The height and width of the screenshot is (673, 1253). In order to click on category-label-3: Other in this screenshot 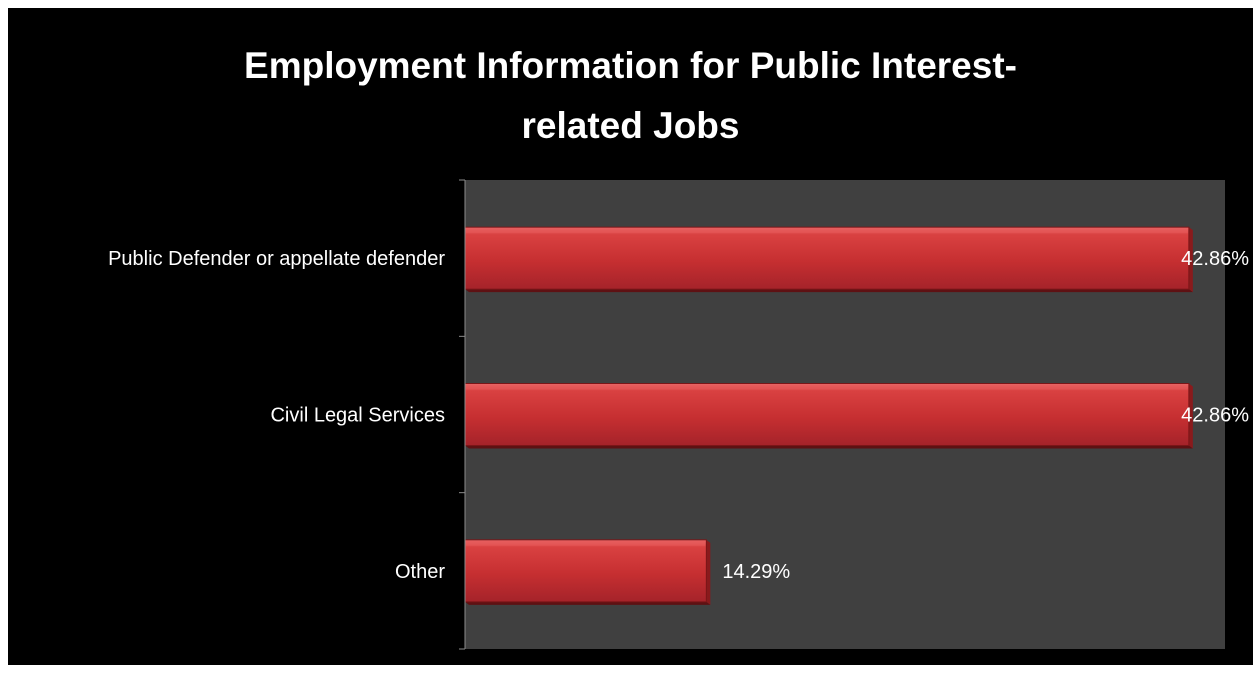, I will do `click(420, 572)`.